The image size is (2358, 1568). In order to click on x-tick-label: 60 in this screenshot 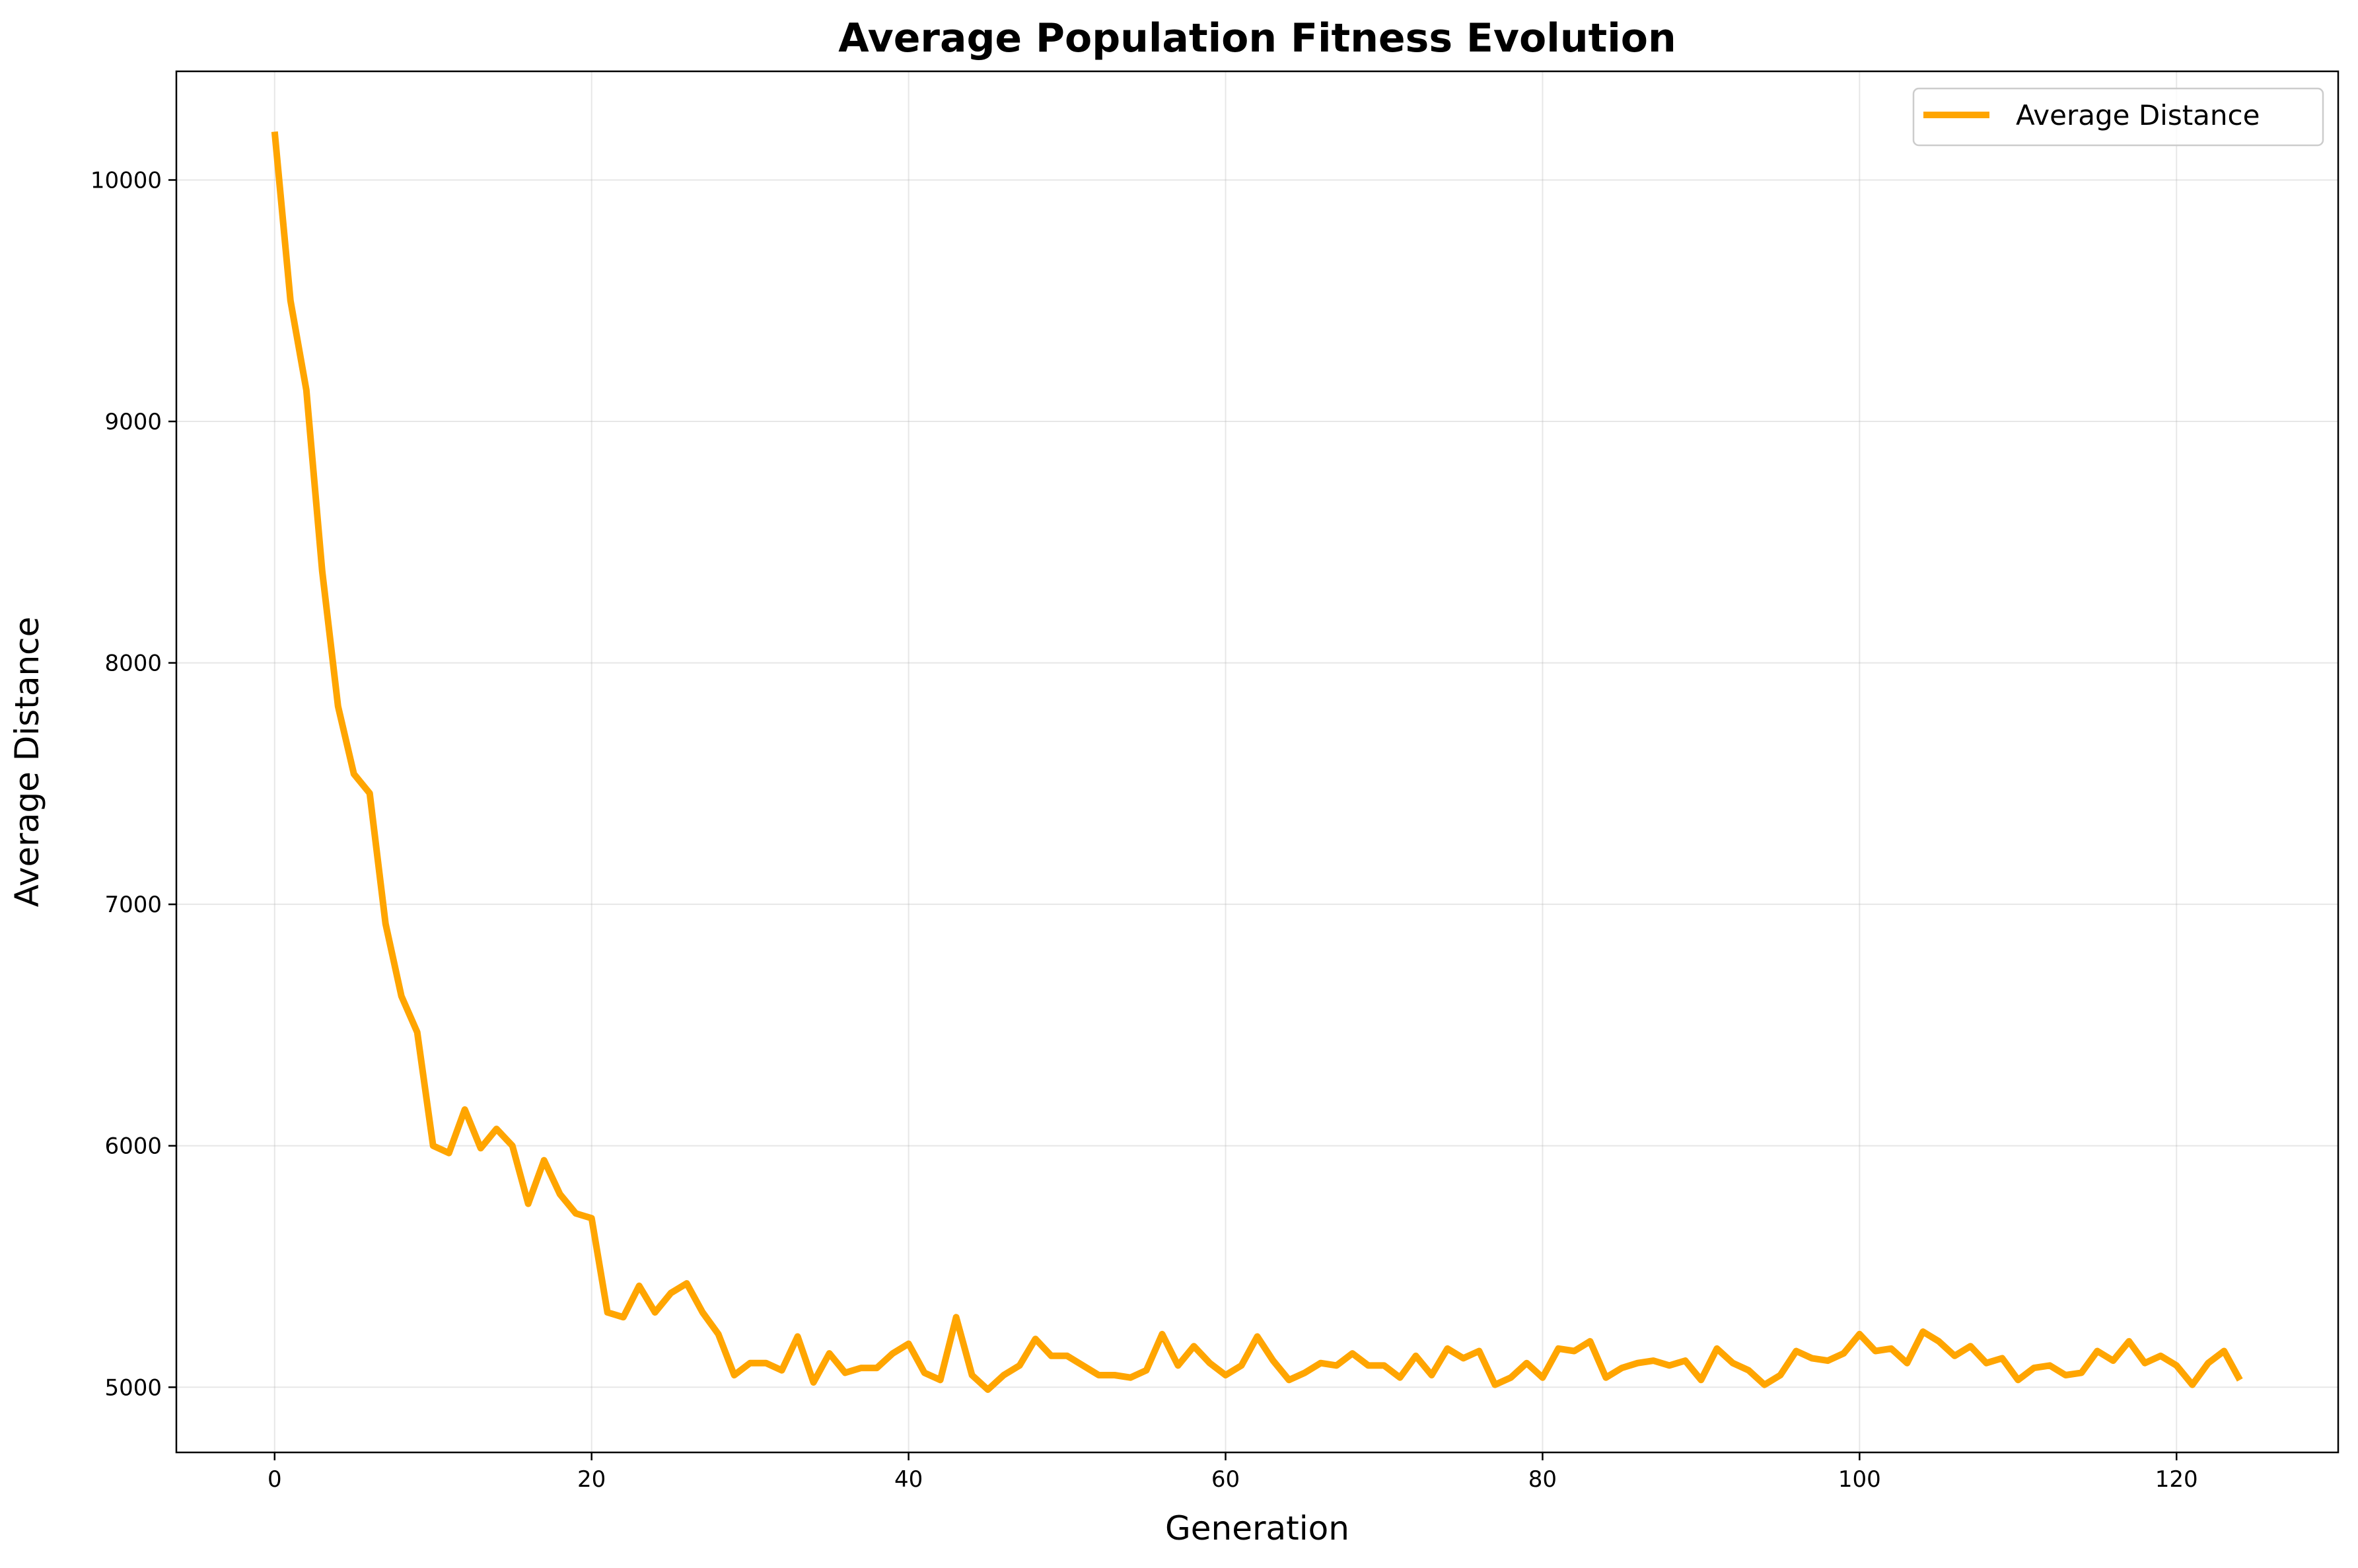, I will do `click(1225, 1479)`.